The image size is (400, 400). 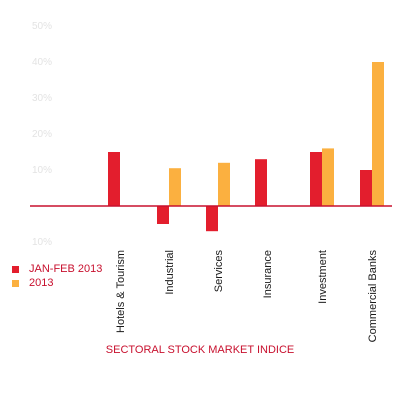 I want to click on y-tick-label: 50%, so click(x=42, y=26).